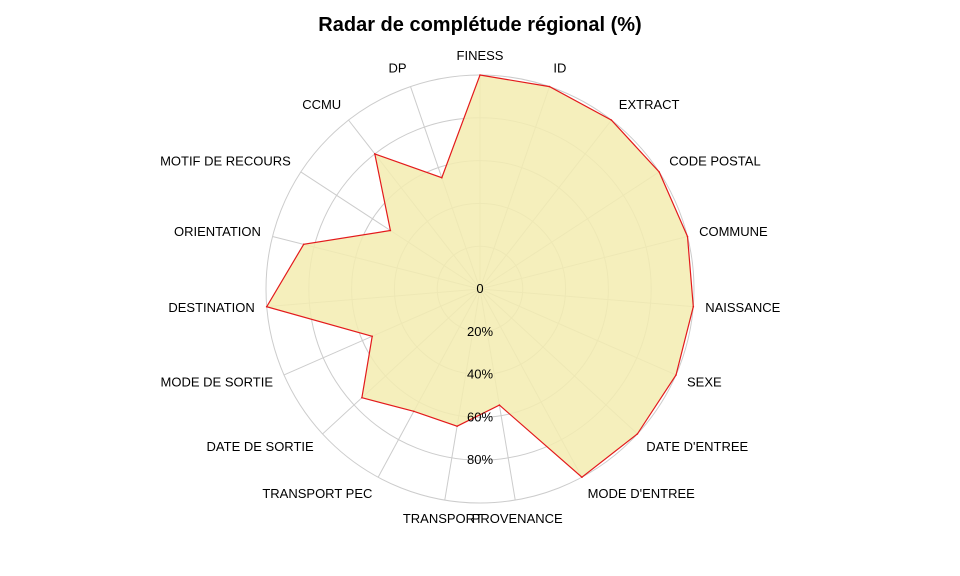 Image resolution: width=960 pixels, height=576 pixels. I want to click on tick-label: 80%, so click(480, 459).